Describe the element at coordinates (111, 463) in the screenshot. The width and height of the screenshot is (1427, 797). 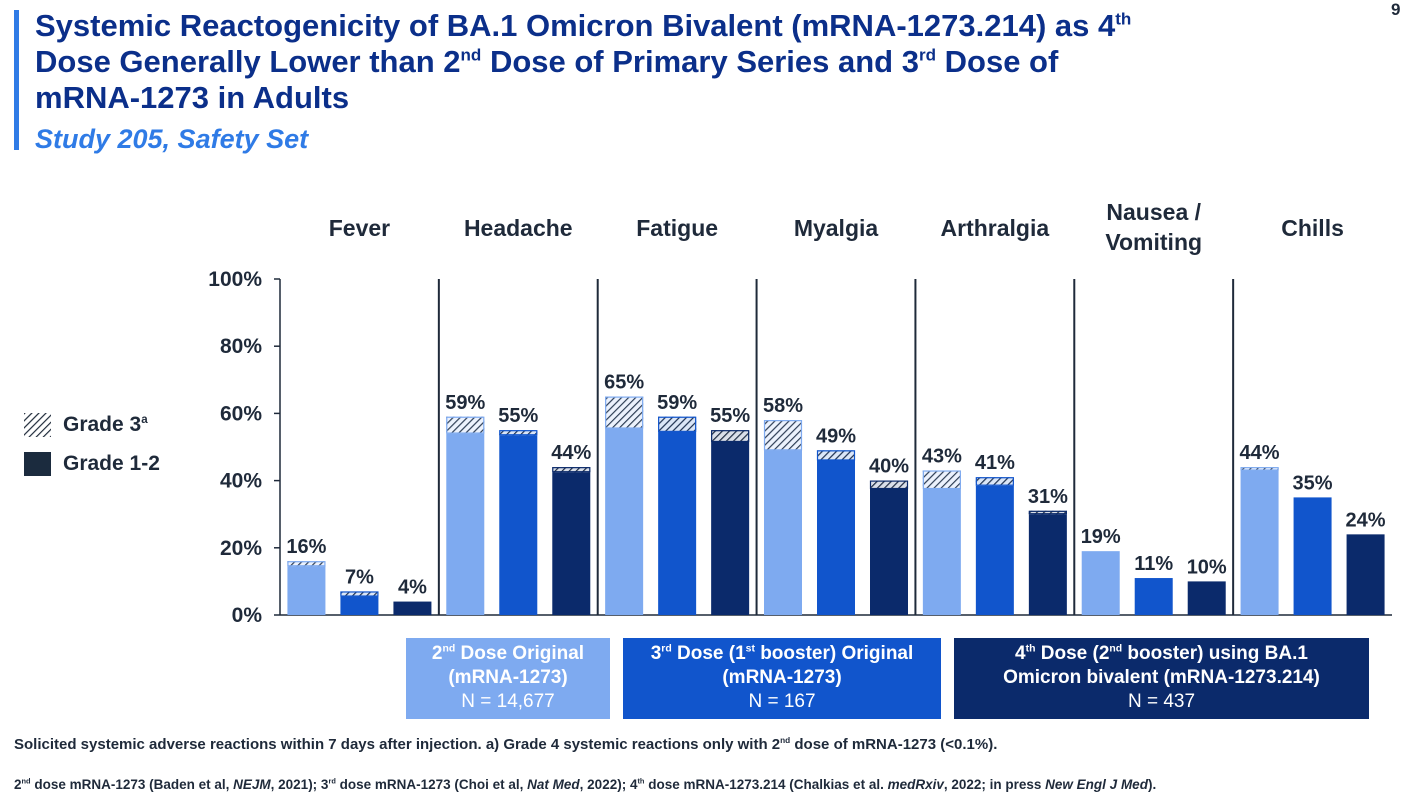
I see `legend-grade12-label: Grade 1-2` at that location.